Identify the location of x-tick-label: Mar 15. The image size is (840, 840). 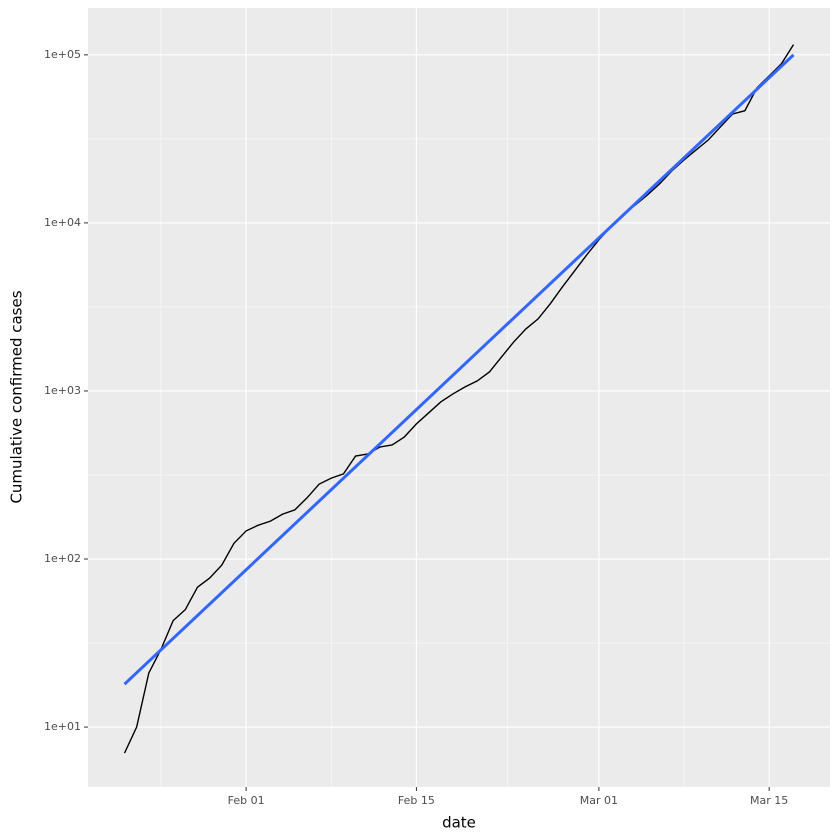
(769, 800).